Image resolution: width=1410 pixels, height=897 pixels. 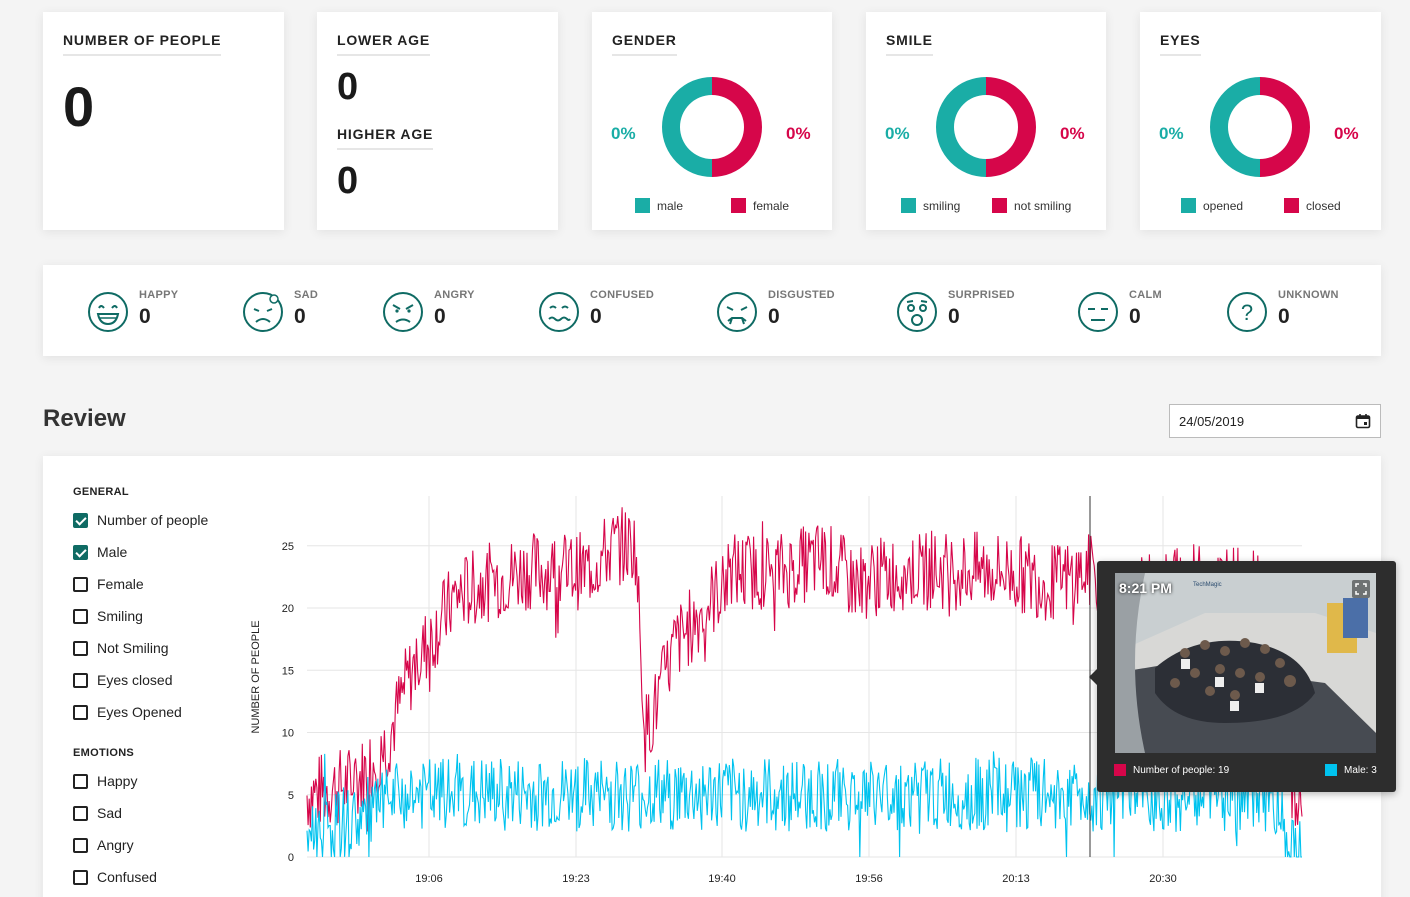 I want to click on smile-legend-smiling: smiling, so click(x=930, y=205).